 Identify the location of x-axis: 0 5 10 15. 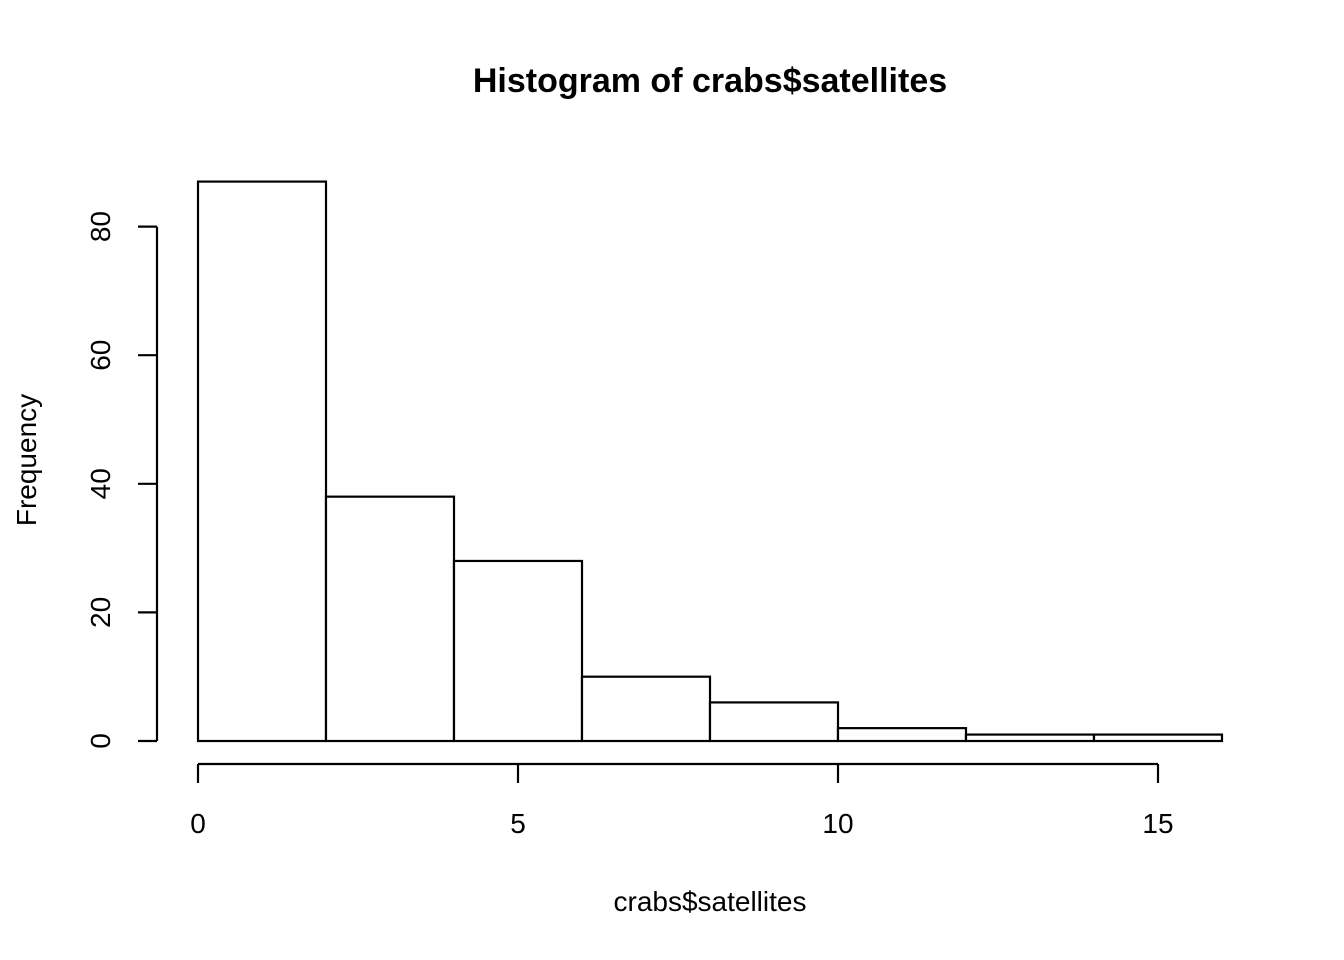
(682, 800).